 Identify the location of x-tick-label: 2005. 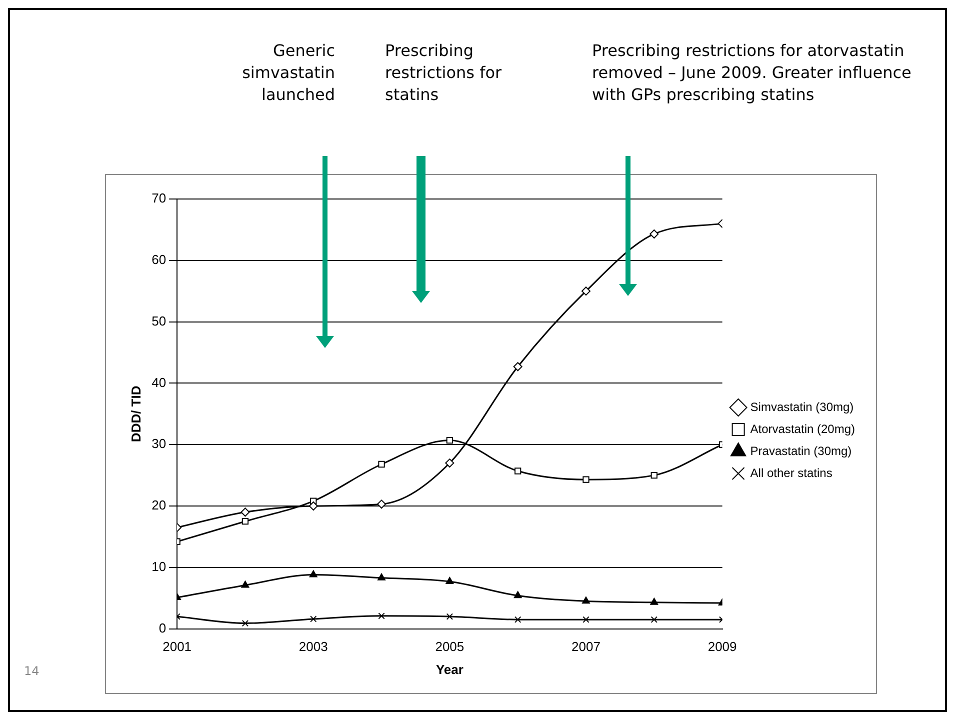
(449, 646).